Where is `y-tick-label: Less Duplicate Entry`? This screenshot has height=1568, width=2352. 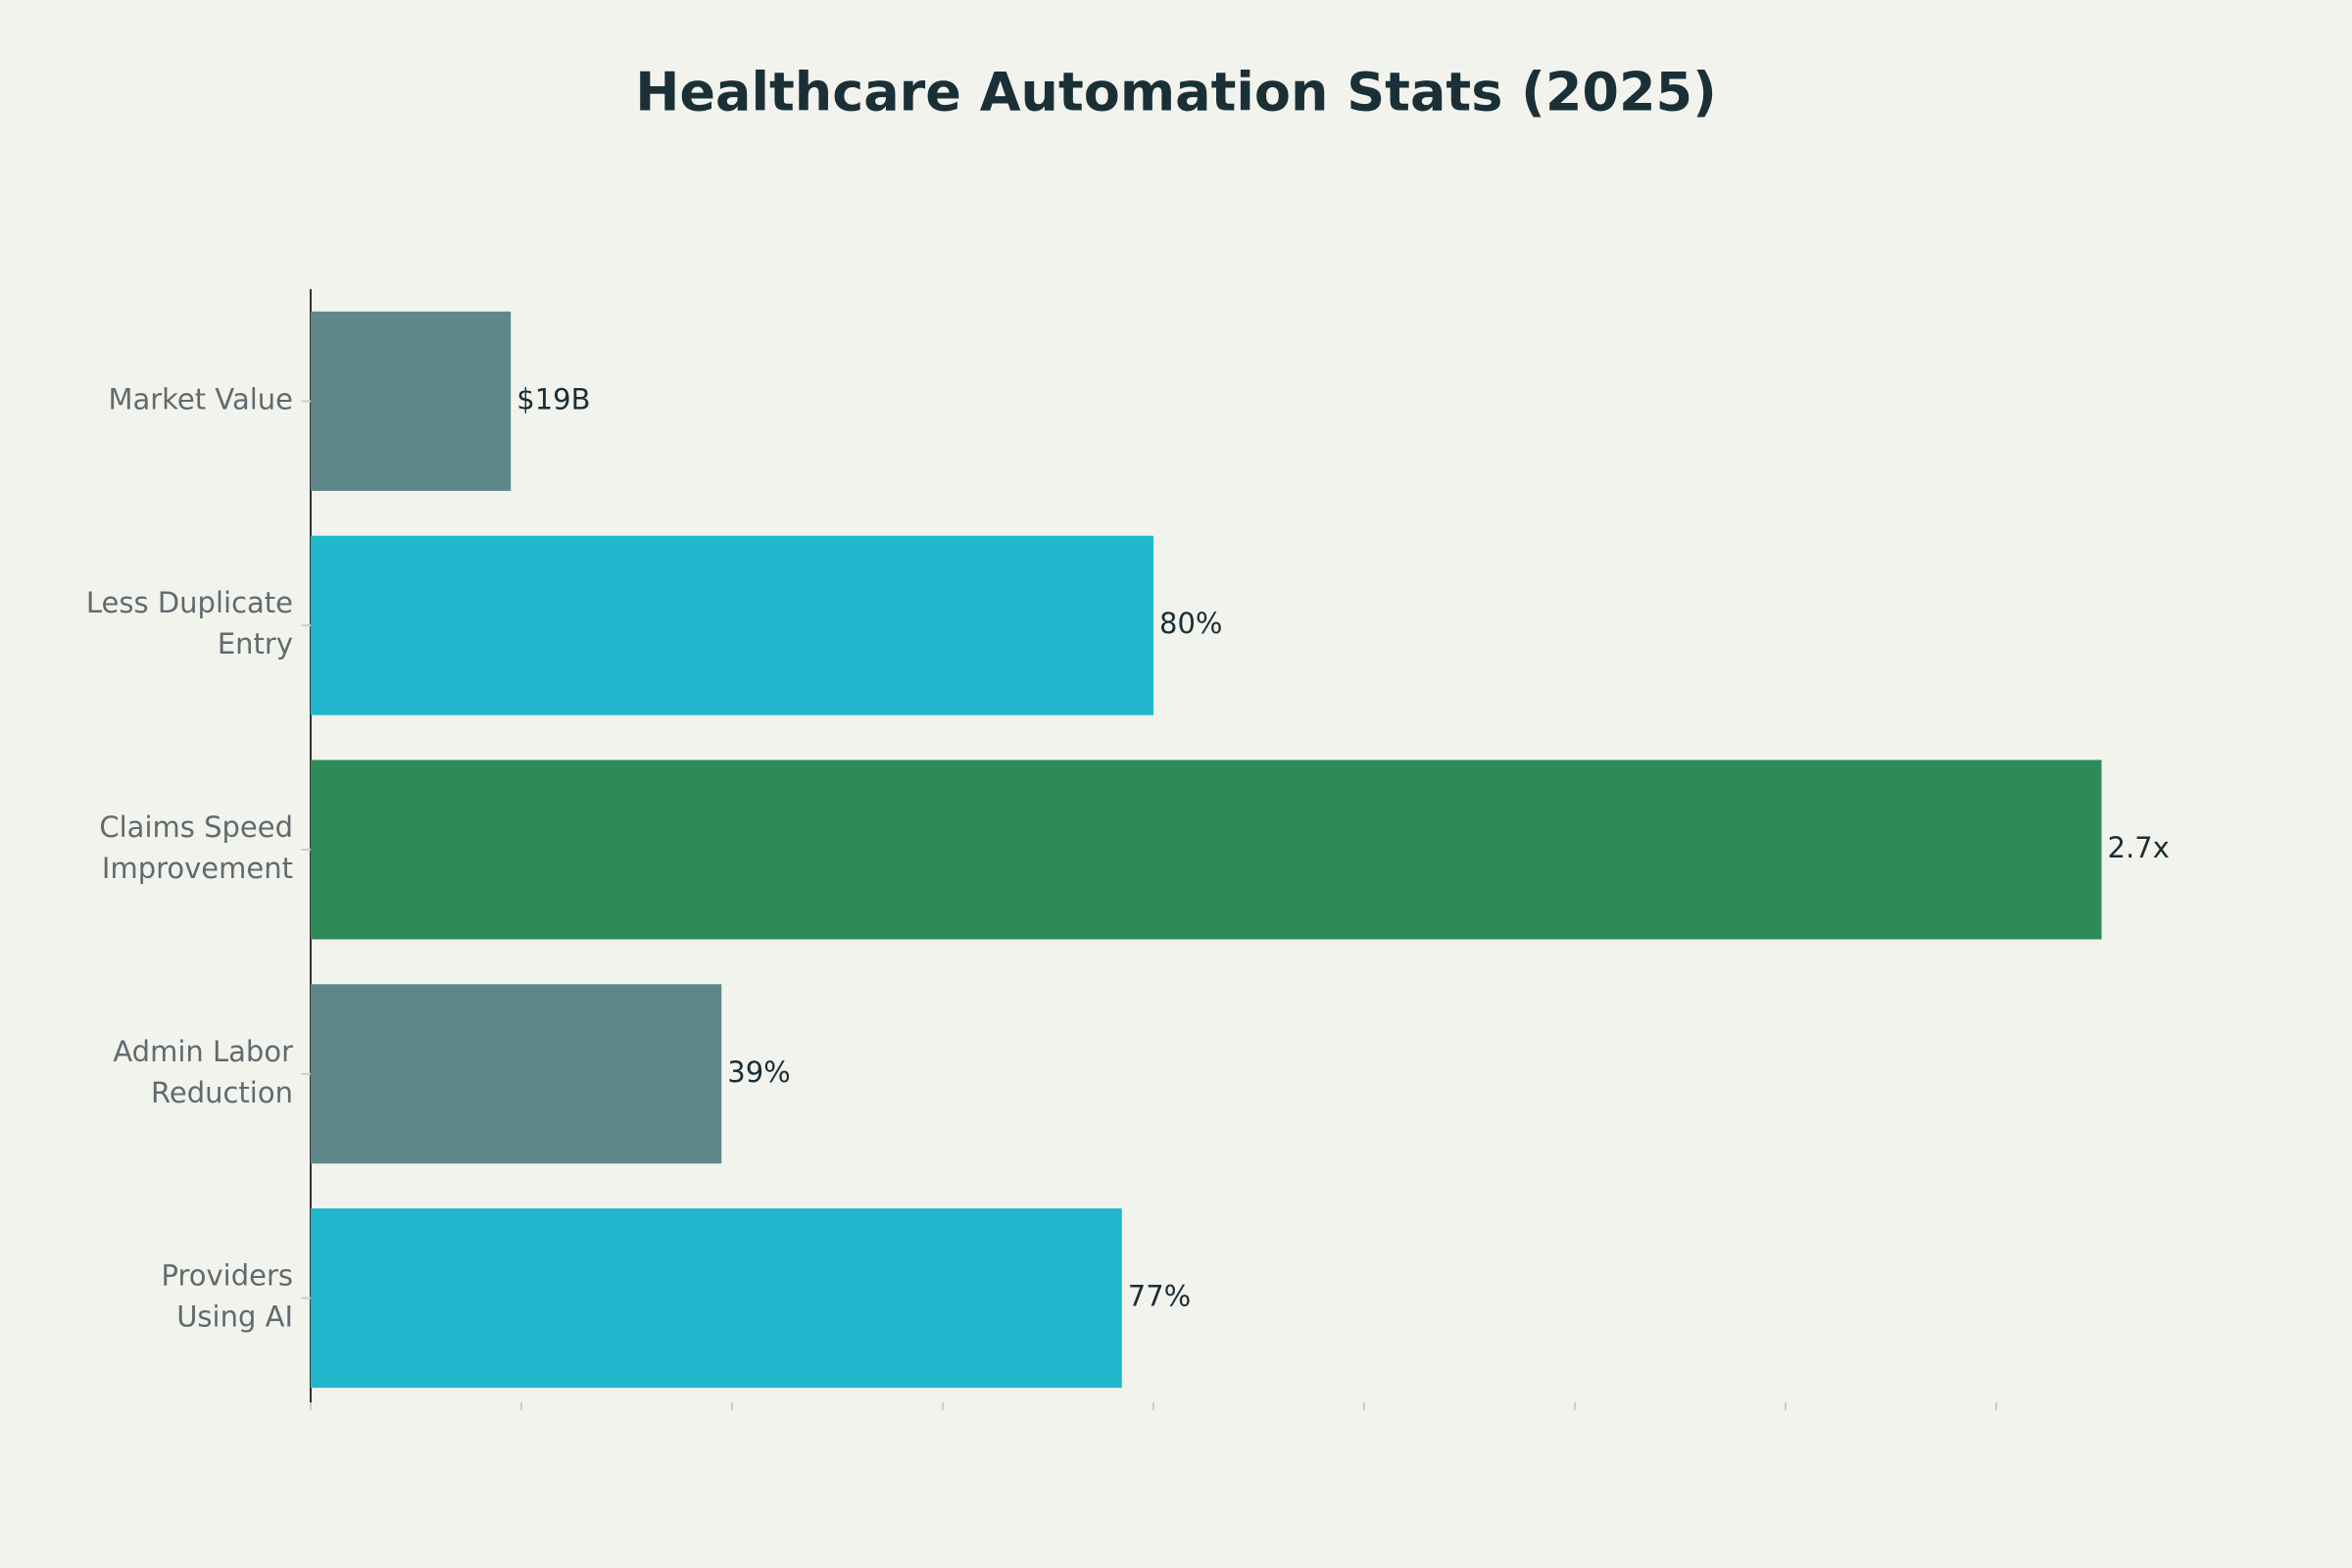 y-tick-label: Less Duplicate Entry is located at coordinates (189, 623).